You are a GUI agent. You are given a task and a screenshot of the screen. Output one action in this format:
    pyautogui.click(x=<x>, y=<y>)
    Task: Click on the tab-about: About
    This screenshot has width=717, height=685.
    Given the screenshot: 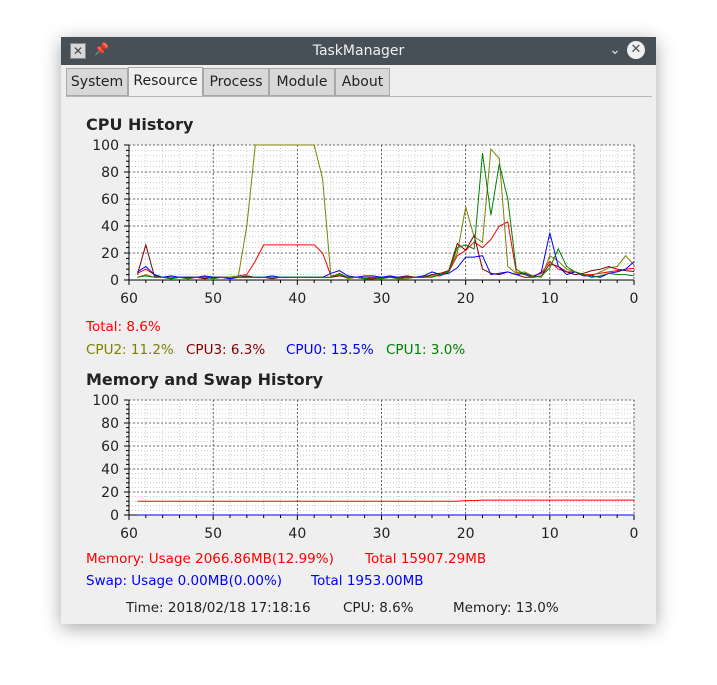 What is the action you would take?
    pyautogui.click(x=362, y=82)
    